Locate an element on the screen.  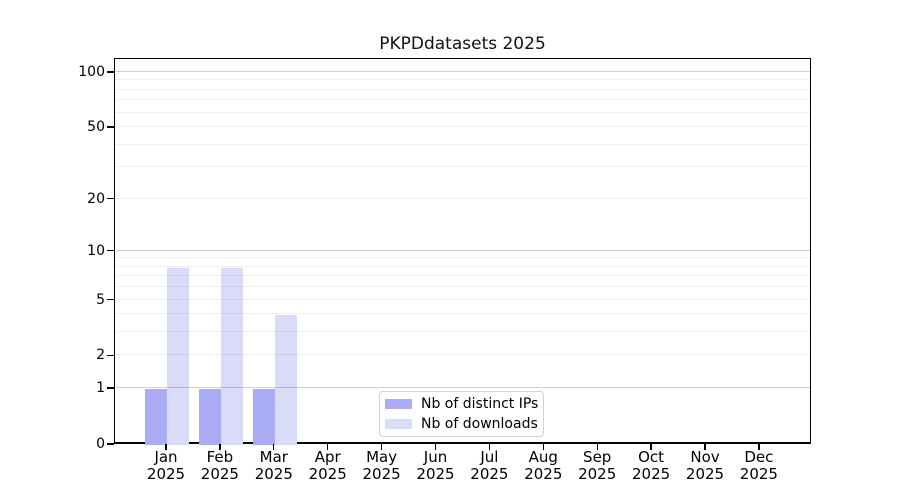
x-tick-mark-jun is located at coordinates (435, 447).